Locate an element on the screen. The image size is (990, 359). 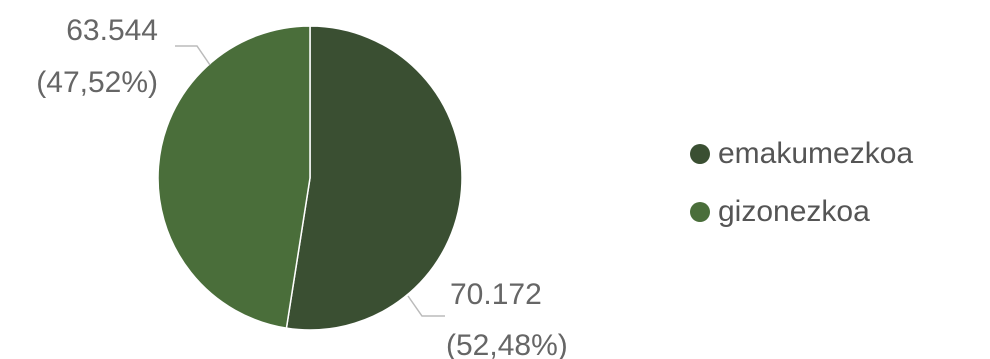
legend-item-gizonezkoa: gizonezkoa is located at coordinates (801, 212).